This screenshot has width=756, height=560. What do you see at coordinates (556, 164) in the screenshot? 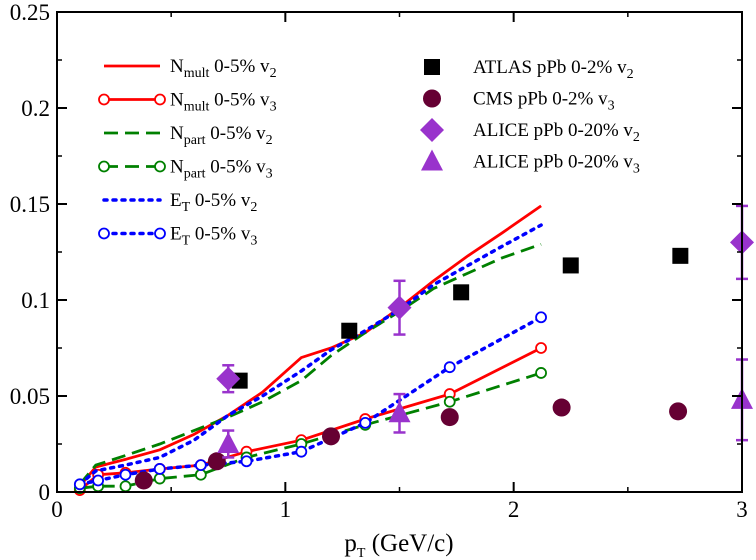
I see `legend-label: ALICE pPb 0-20% v3` at bounding box center [556, 164].